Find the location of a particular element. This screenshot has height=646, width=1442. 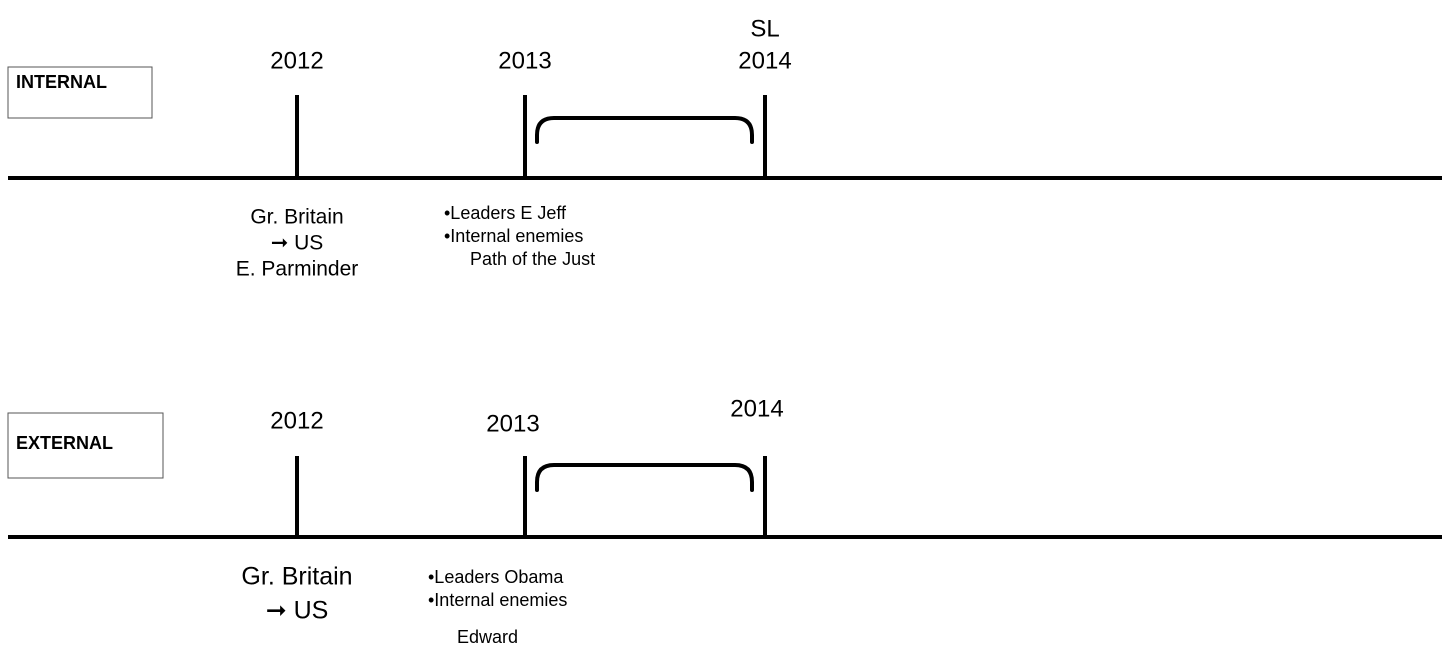

note: E. Parminder is located at coordinates (297, 269).